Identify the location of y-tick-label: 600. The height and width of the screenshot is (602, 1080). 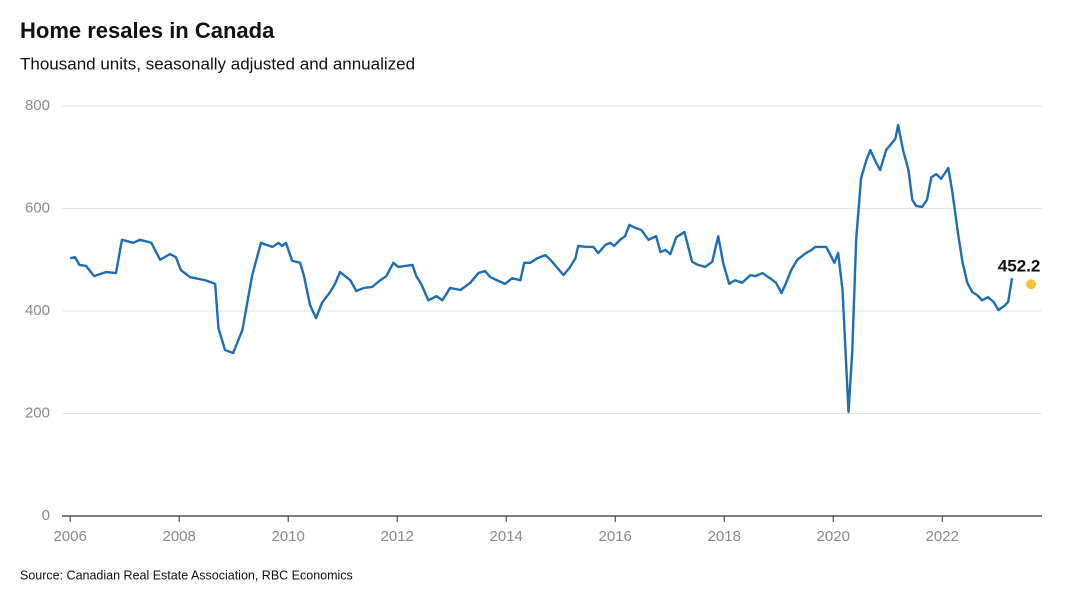
(37, 207).